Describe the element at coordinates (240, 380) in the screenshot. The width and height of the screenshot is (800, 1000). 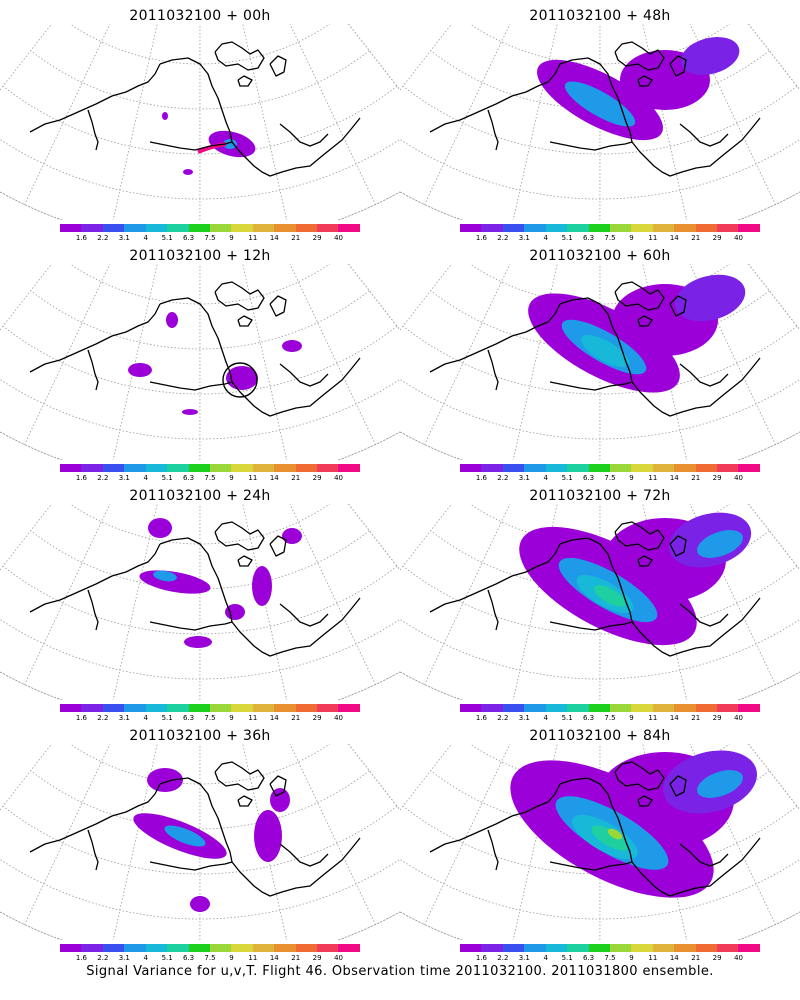
I see `highlight-circle` at that location.